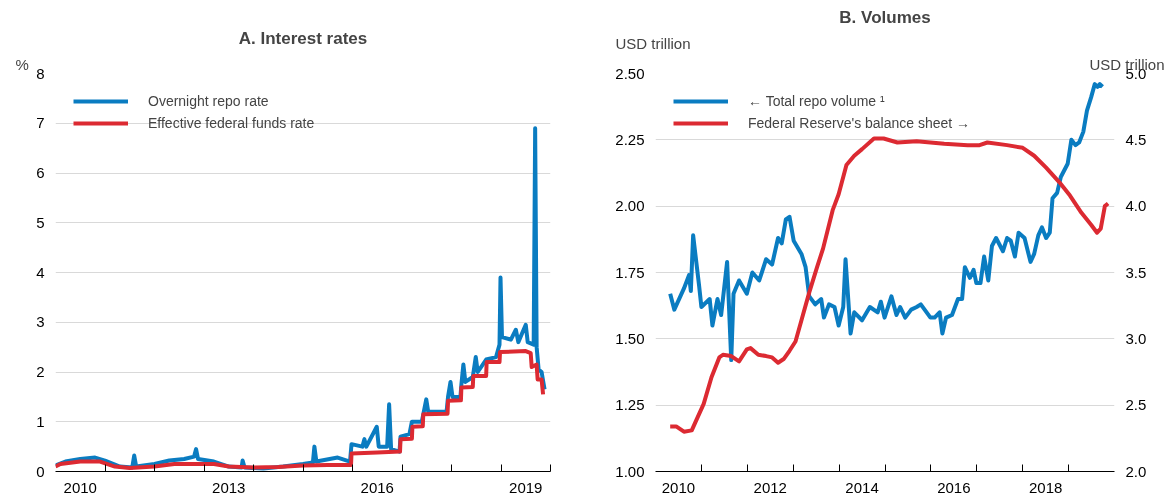 This screenshot has width=1174, height=499. I want to click on x-tick-label: 2012, so click(770, 487).